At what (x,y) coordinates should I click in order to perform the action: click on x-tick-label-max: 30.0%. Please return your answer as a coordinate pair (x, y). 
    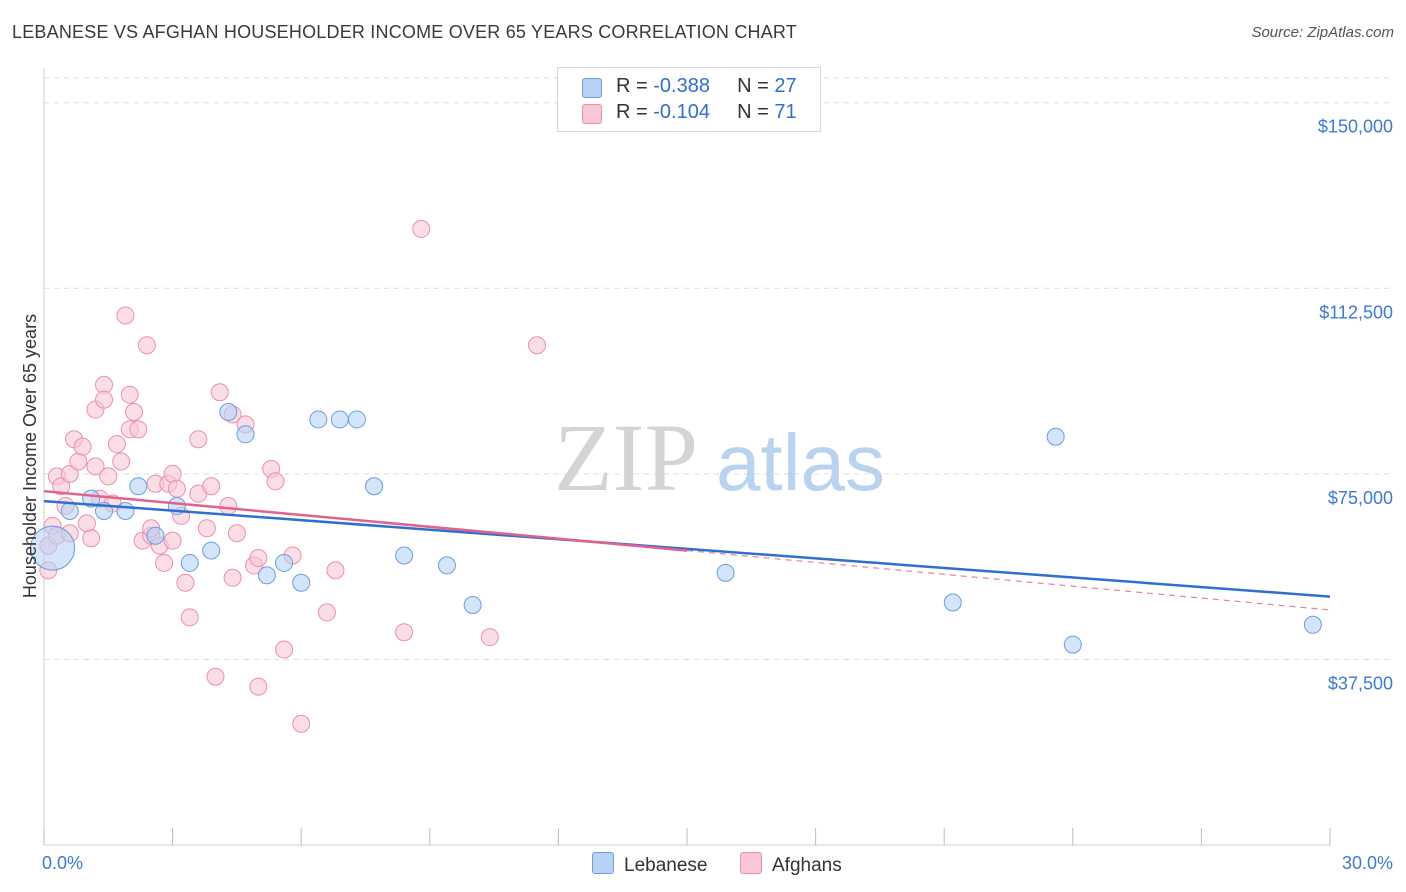
    Looking at the image, I should click on (1367, 863).